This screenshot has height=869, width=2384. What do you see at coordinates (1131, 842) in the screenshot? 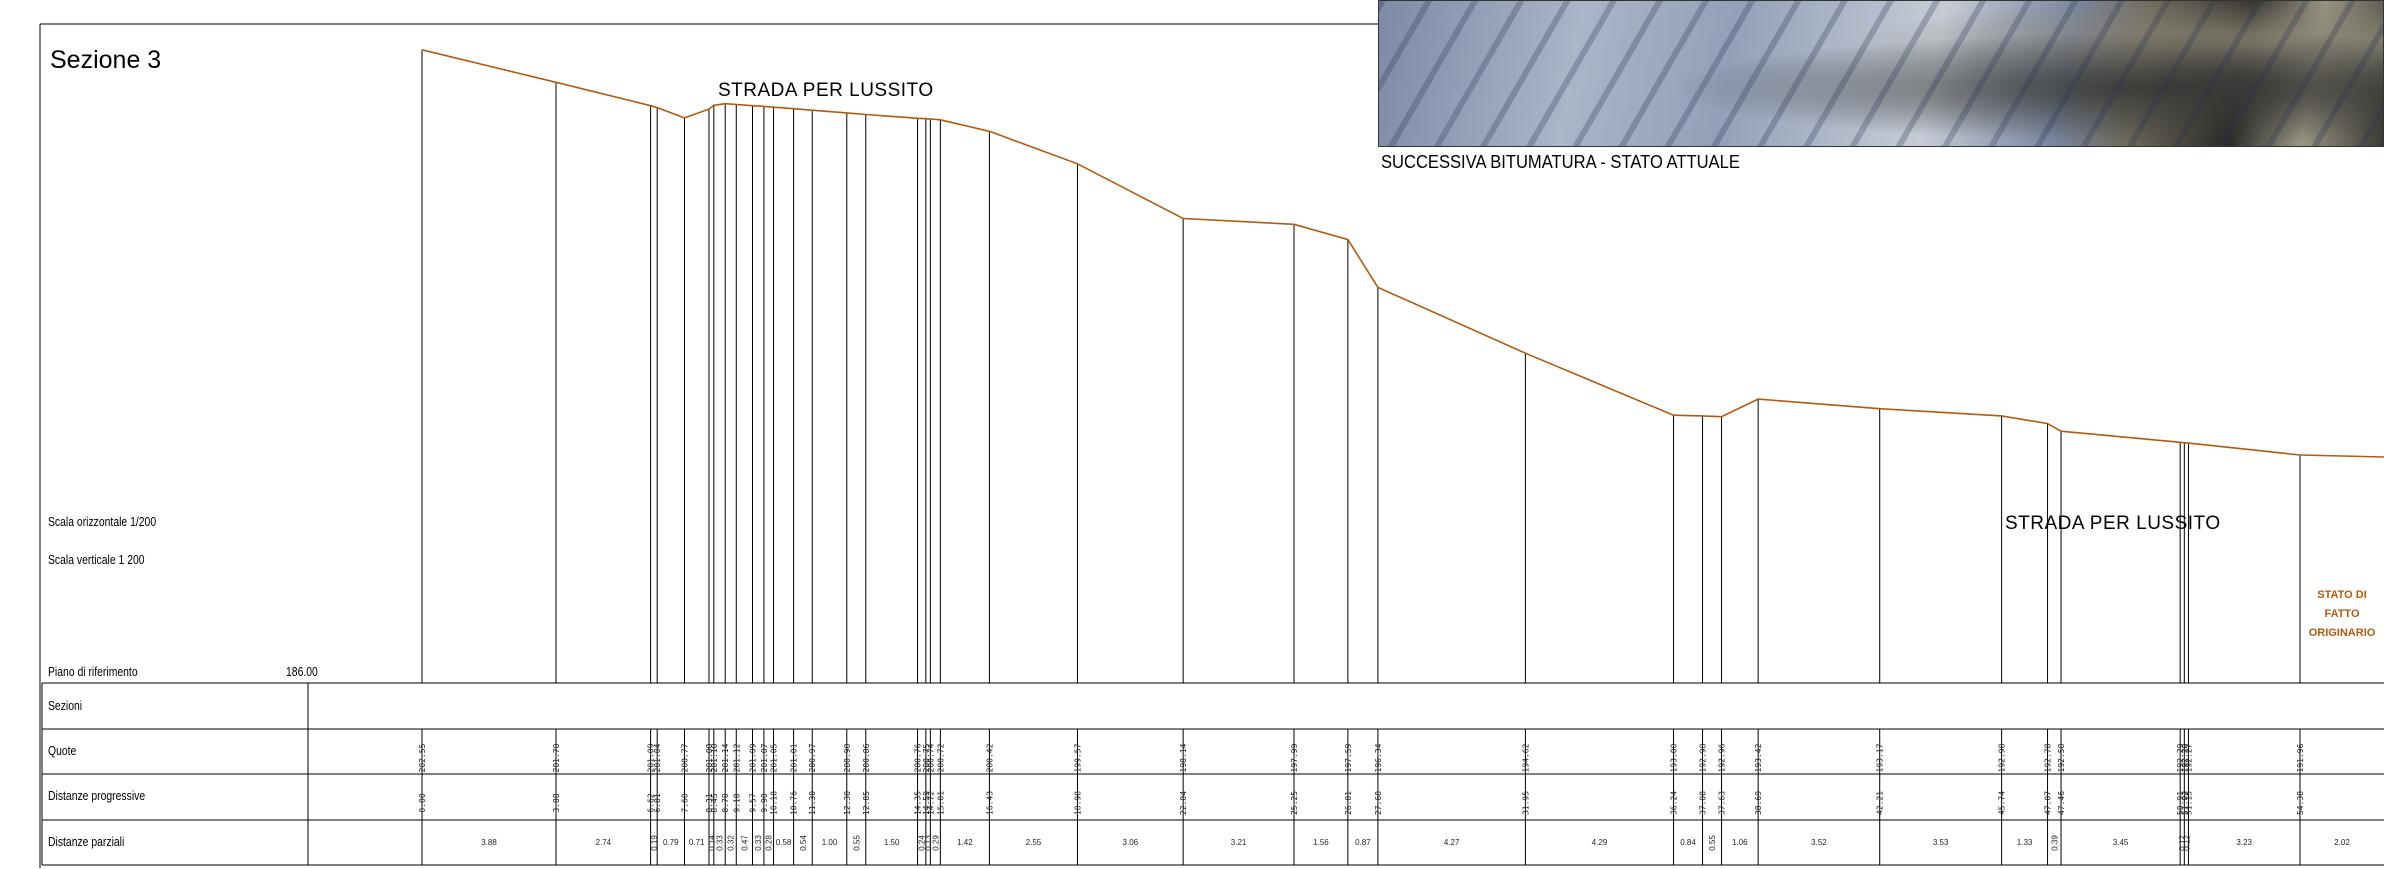
I see `station-partial-21: 3.06` at bounding box center [1131, 842].